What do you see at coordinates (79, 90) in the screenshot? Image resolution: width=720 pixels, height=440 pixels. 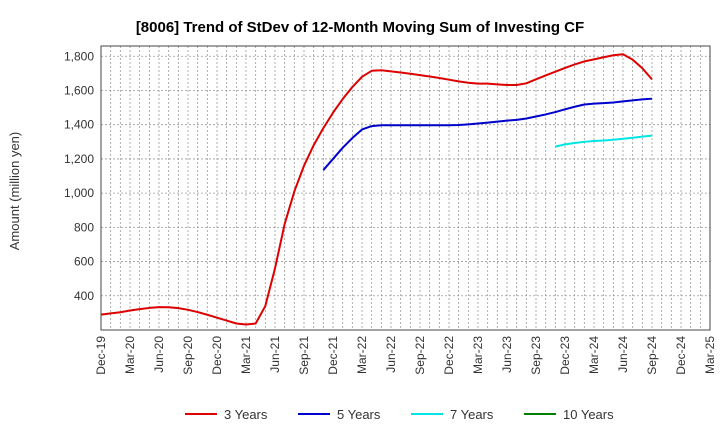 I see `y-tick-label: 1,600` at bounding box center [79, 90].